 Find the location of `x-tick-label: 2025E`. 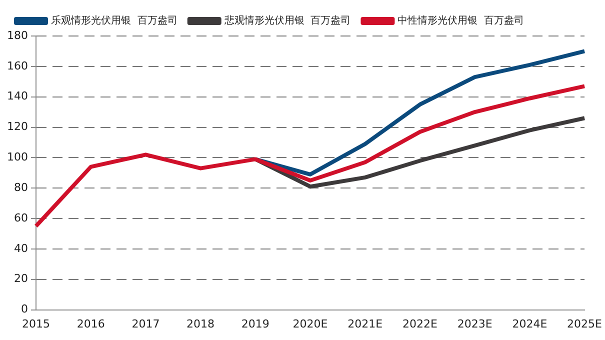

x-tick-label: 2025E is located at coordinates (584, 323).